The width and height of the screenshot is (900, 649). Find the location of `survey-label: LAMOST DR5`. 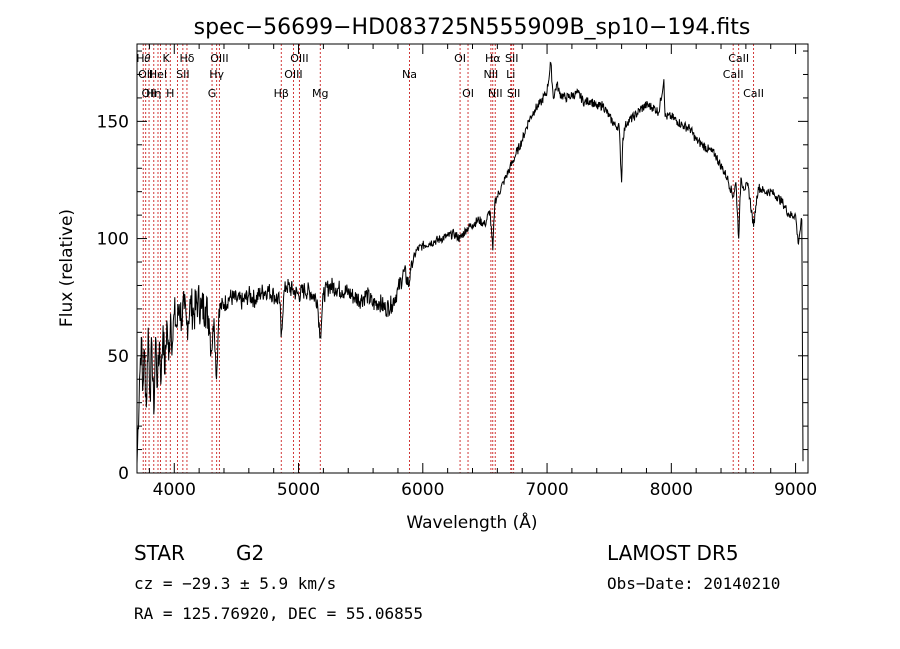

survey-label: LAMOST DR5 is located at coordinates (673, 553).